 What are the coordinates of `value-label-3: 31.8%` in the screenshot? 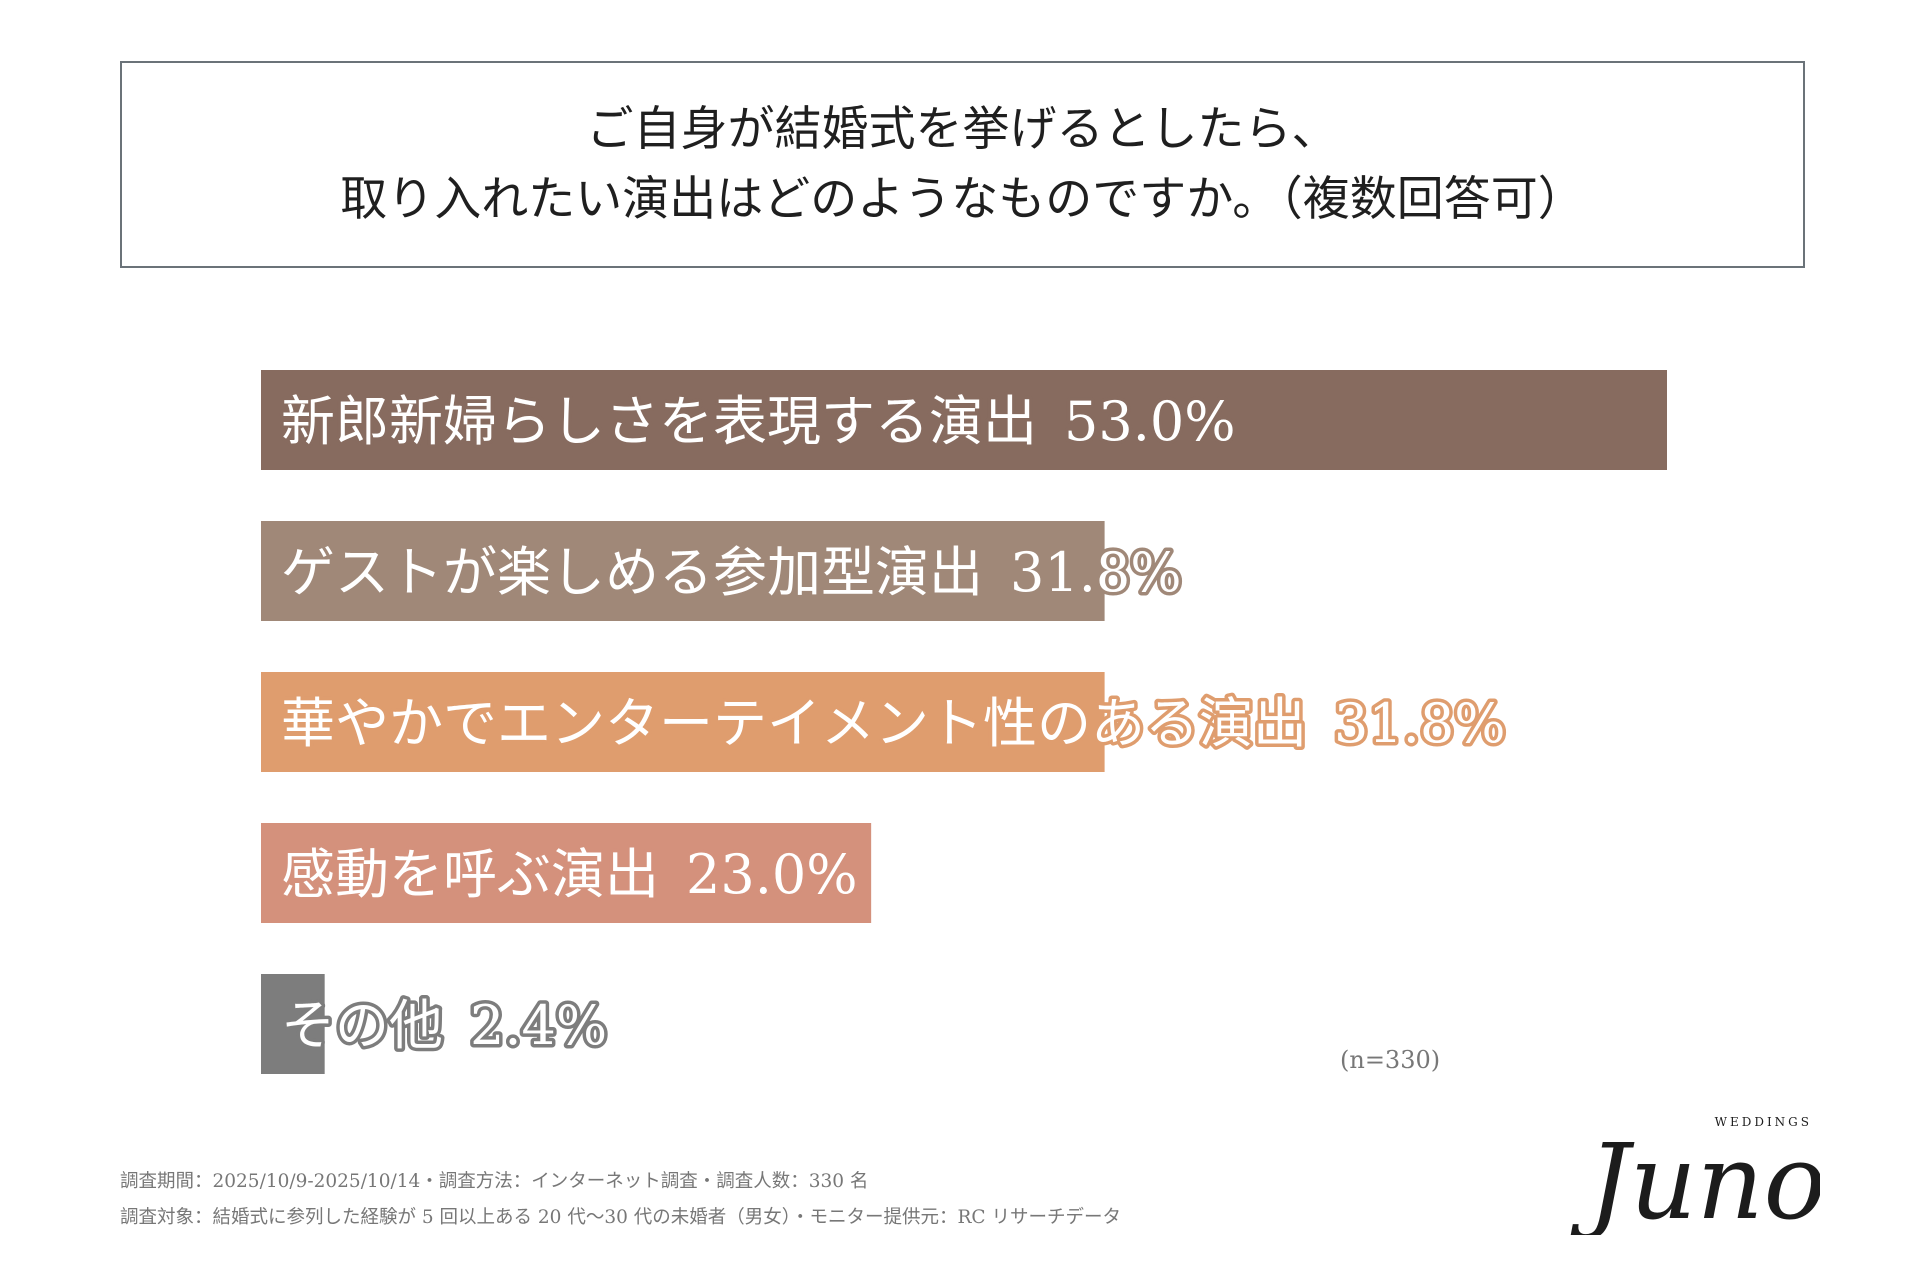 It's located at (1406, 723).